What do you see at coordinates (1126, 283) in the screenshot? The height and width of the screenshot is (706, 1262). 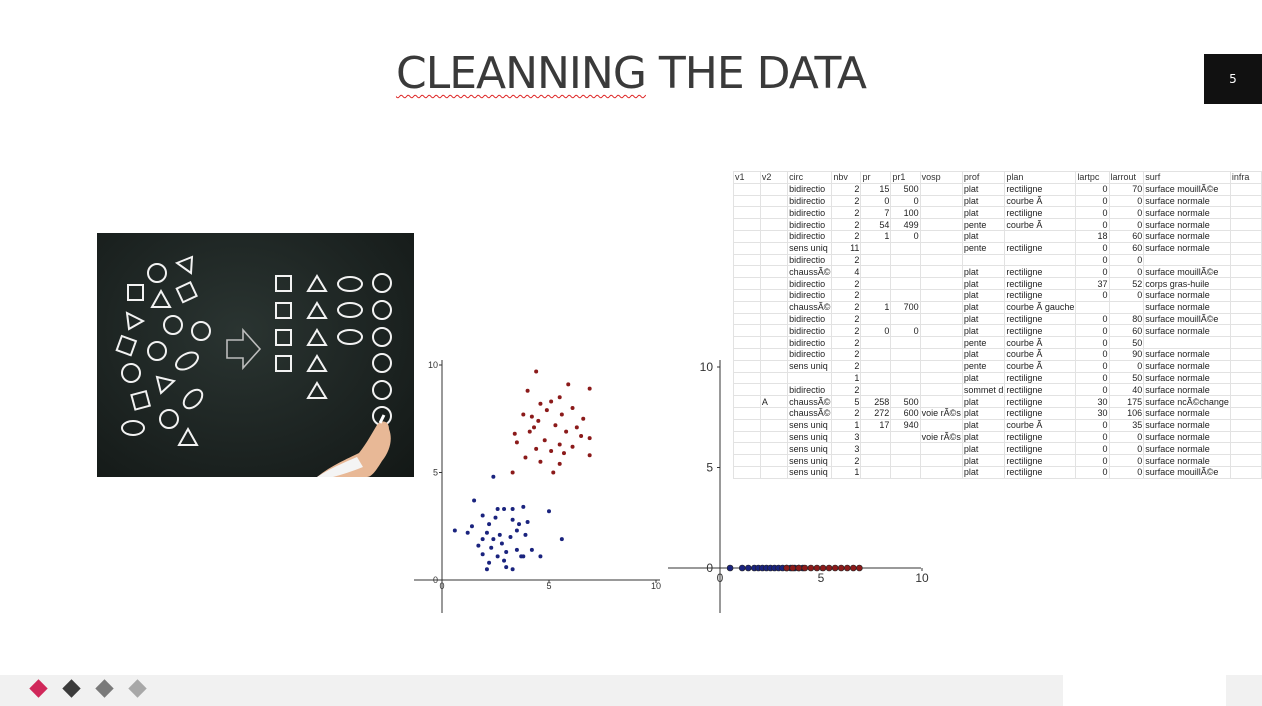 I see `spreadsheet-cell: 52` at bounding box center [1126, 283].